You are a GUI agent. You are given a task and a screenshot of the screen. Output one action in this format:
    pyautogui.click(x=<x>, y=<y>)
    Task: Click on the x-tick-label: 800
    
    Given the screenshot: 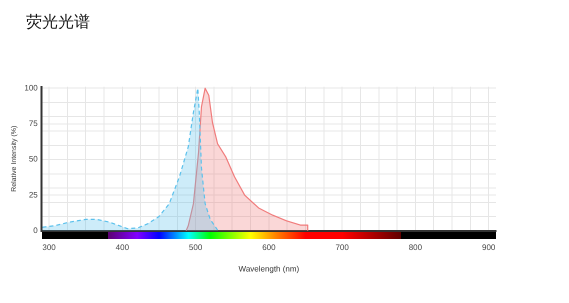 What is the action you would take?
    pyautogui.click(x=415, y=247)
    